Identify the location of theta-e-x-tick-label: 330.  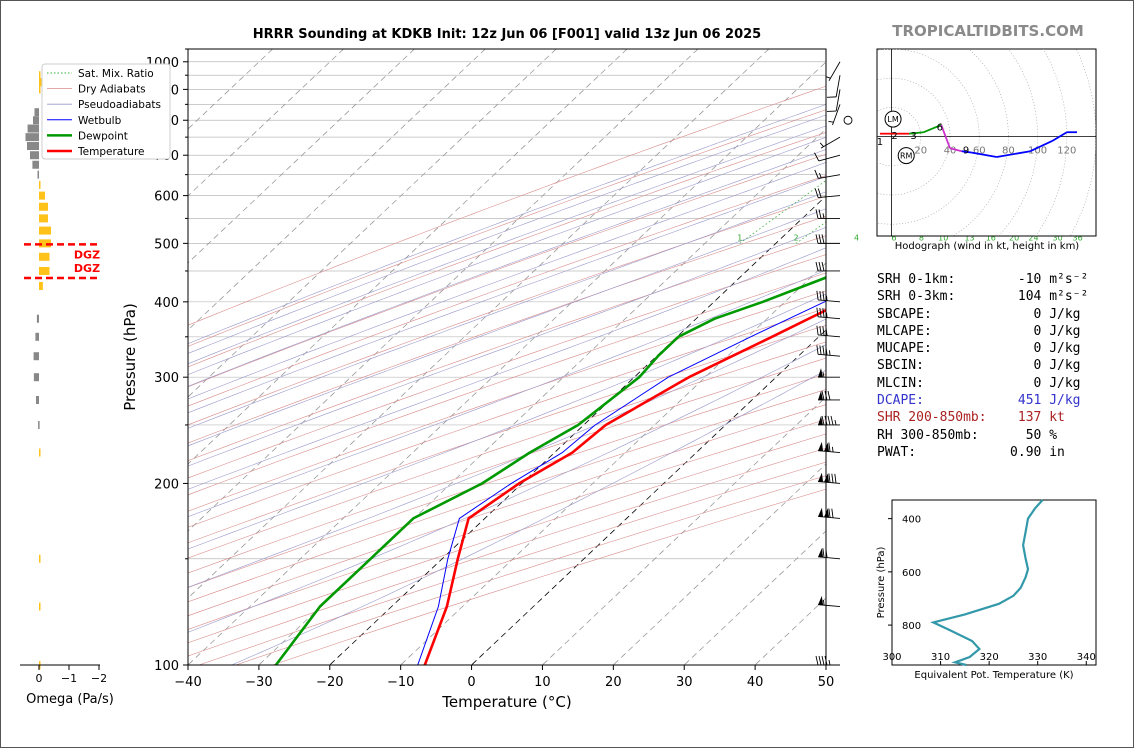
(1037, 657).